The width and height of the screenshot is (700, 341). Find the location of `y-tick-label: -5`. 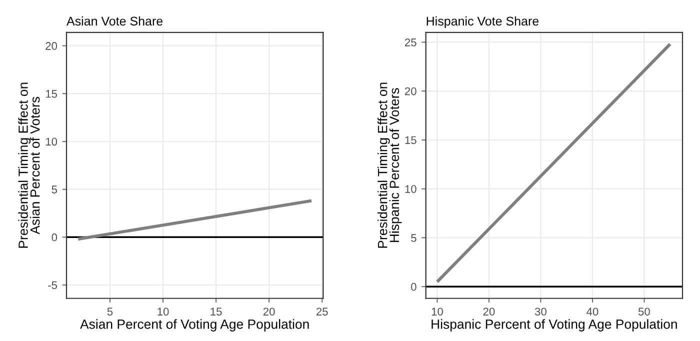

y-tick-label: -5 is located at coordinates (53, 285).